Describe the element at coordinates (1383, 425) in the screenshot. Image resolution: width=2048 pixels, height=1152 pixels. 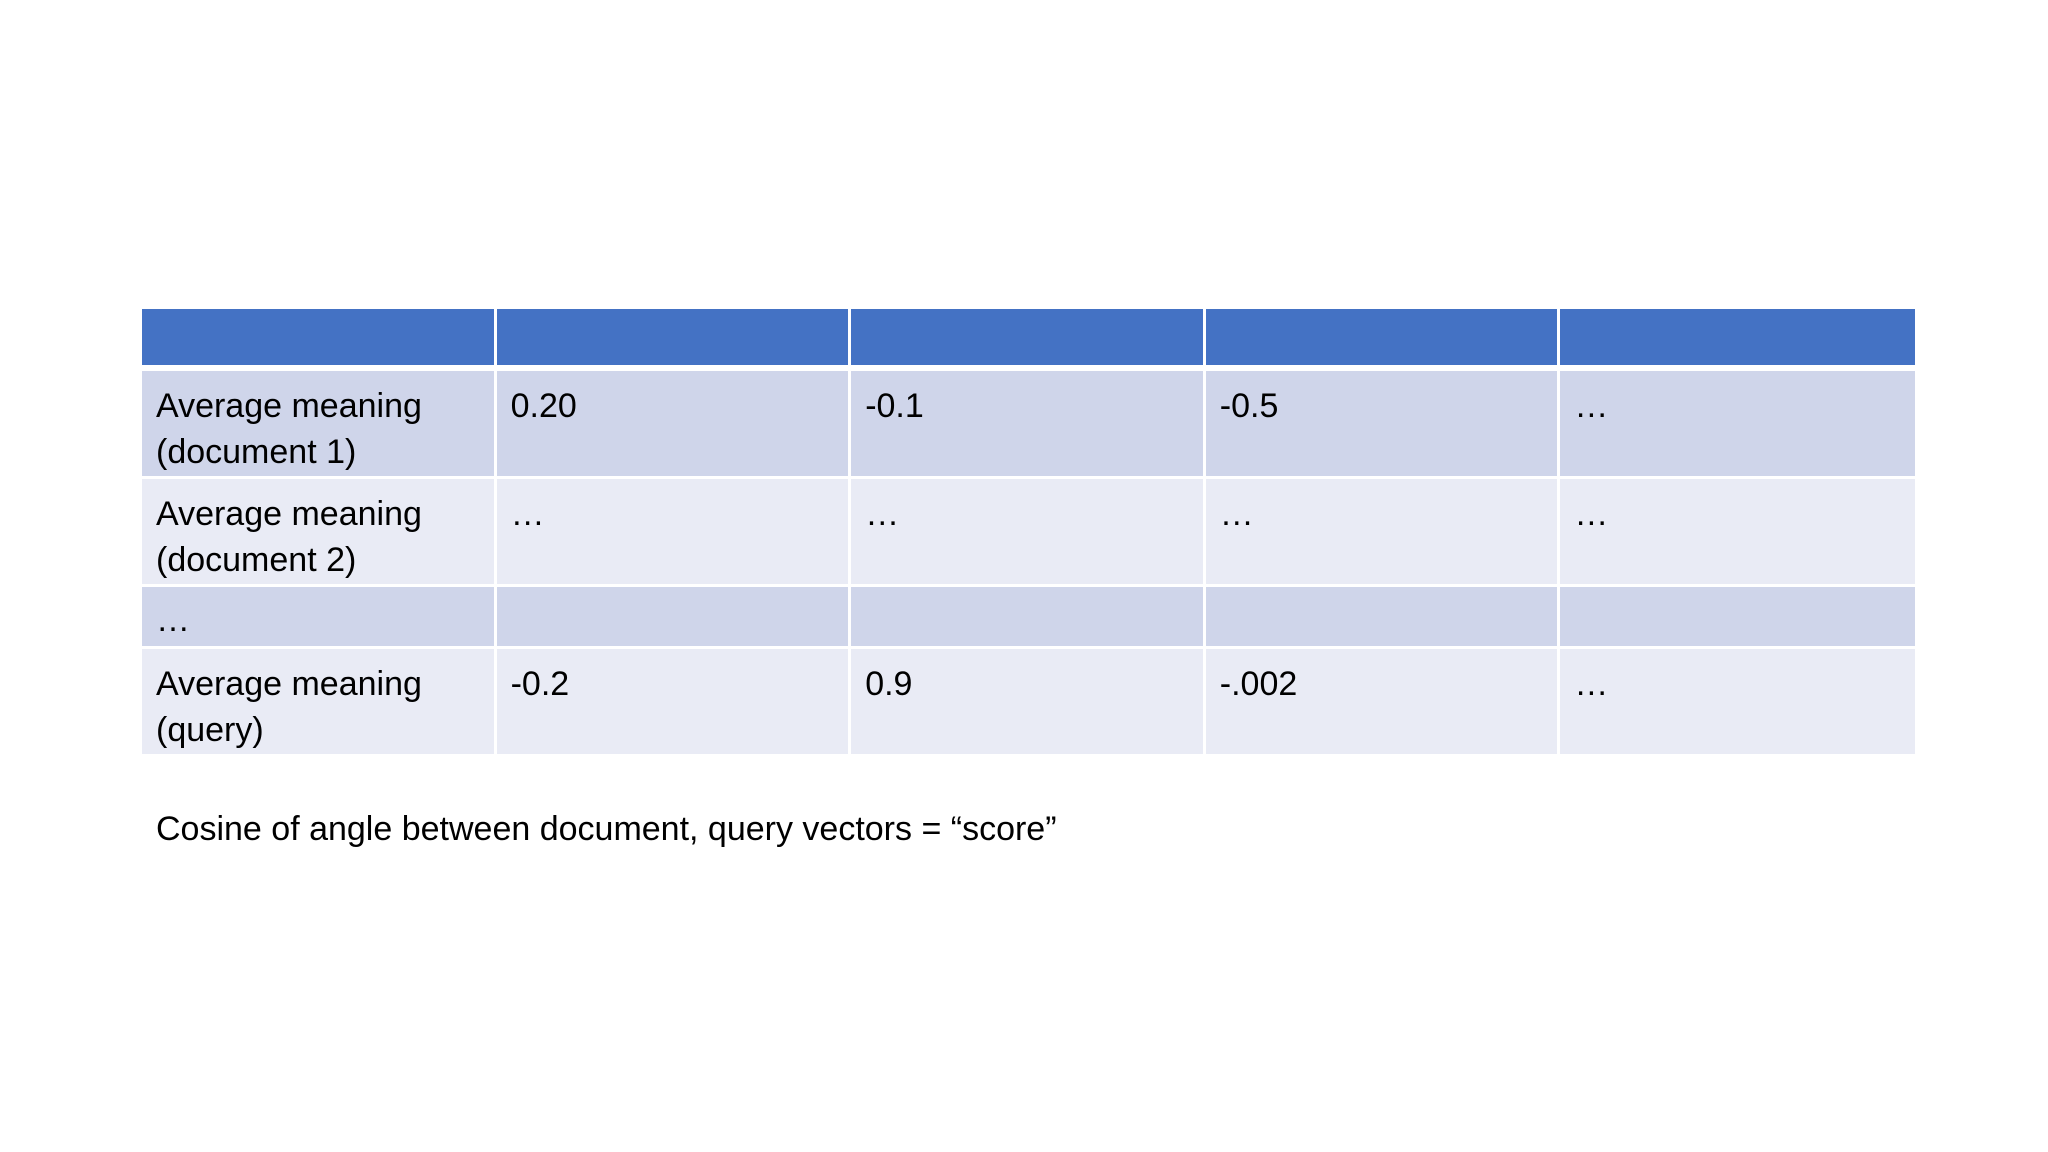
I see `table-cell: -0.5` at that location.